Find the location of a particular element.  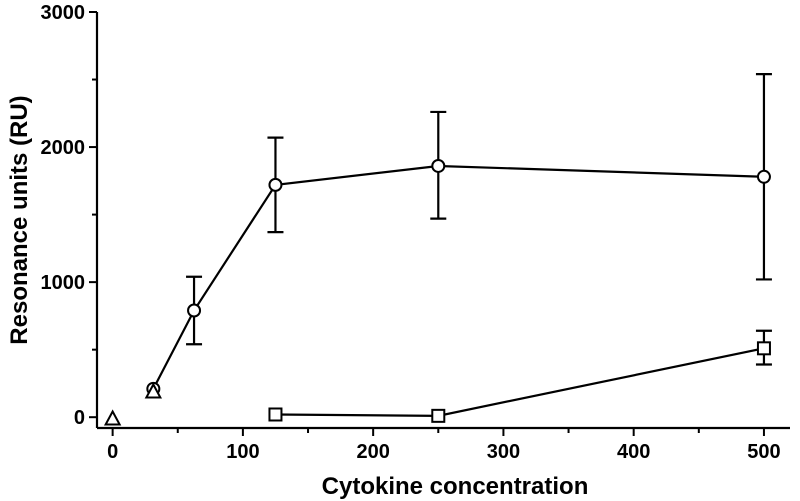

x-tick-label: 100 is located at coordinates (242, 452).